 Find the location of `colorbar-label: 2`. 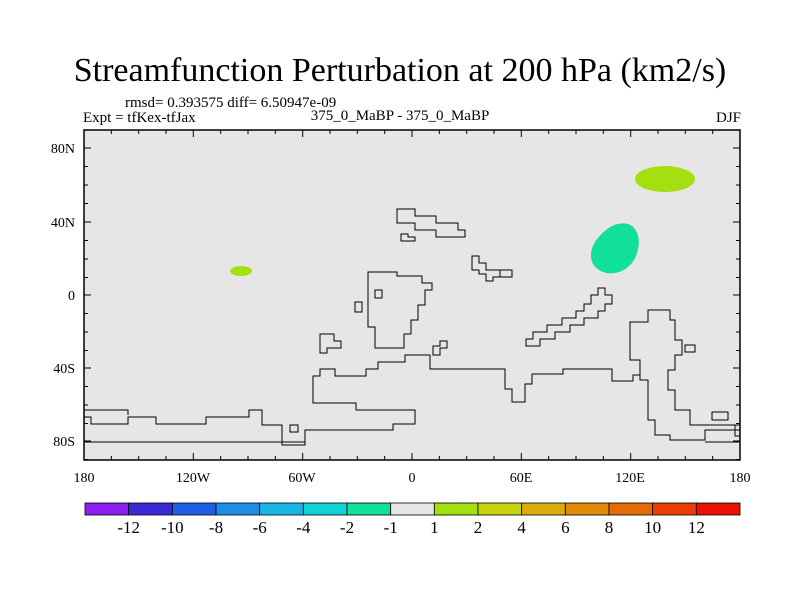

colorbar-label: 2 is located at coordinates (478, 527).